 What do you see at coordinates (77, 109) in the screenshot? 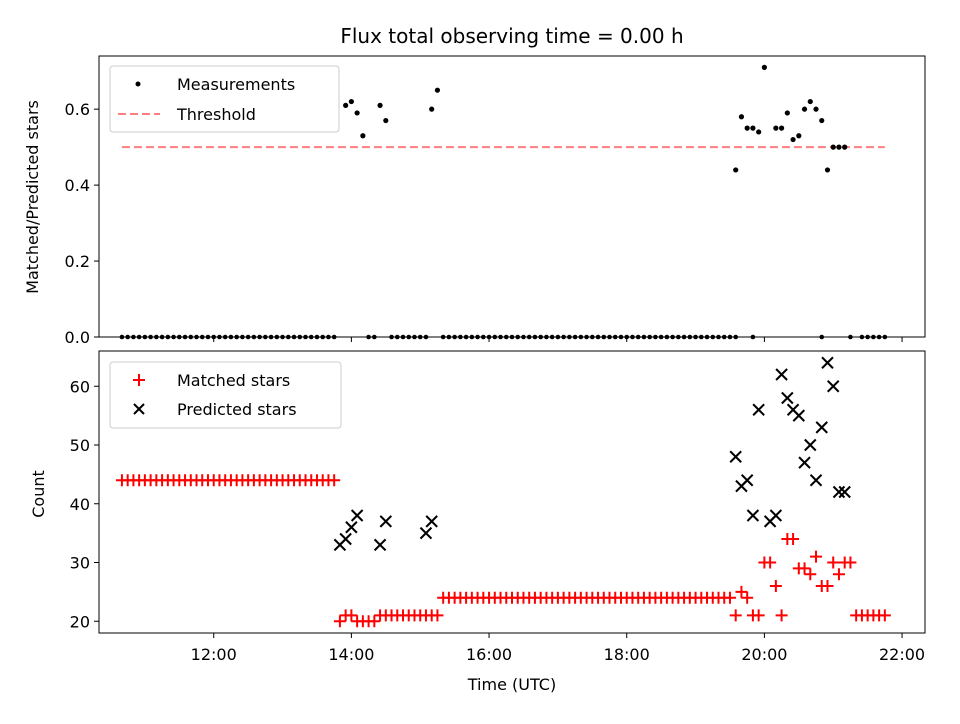
I see `top-y-tick-label: 0.6` at bounding box center [77, 109].